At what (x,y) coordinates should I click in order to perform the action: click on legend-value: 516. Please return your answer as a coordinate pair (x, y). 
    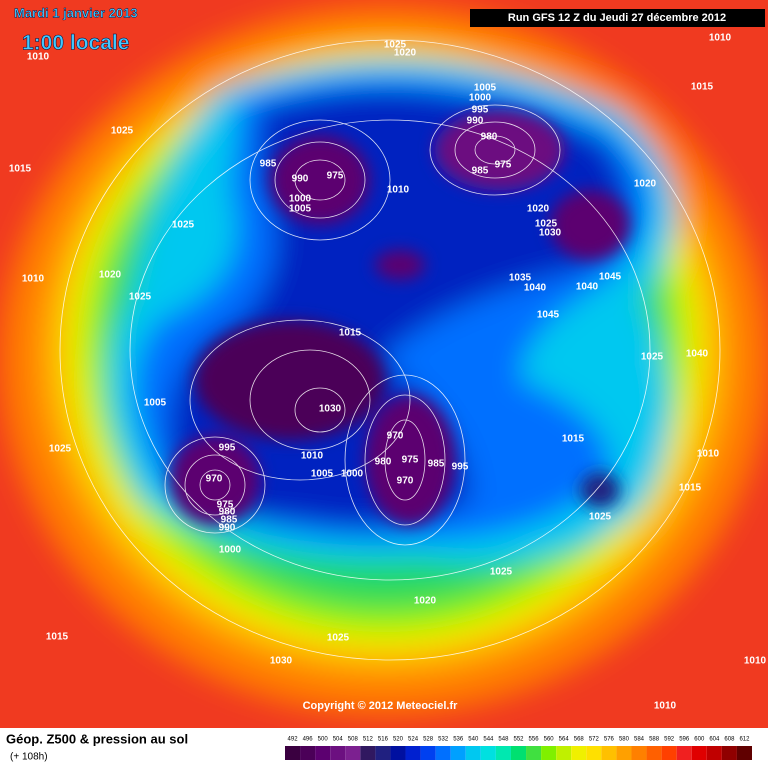
    Looking at the image, I should click on (383, 740).